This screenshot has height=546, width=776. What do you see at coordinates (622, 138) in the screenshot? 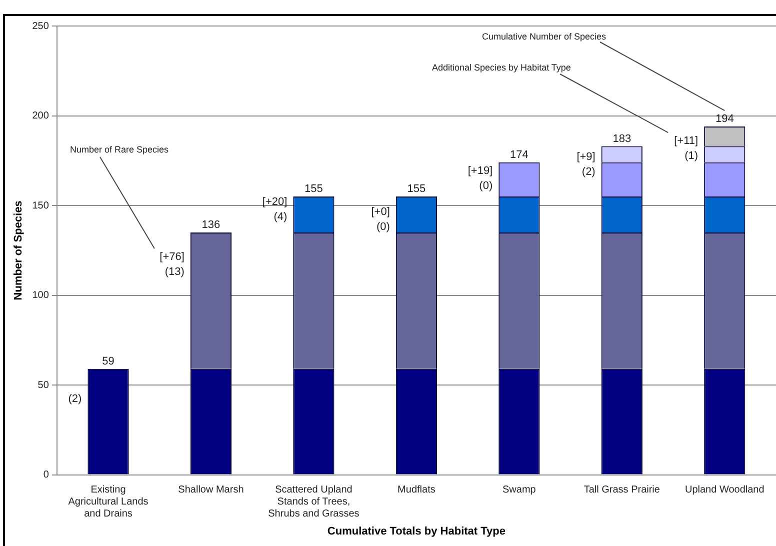
I see `total-label: 183` at bounding box center [622, 138].